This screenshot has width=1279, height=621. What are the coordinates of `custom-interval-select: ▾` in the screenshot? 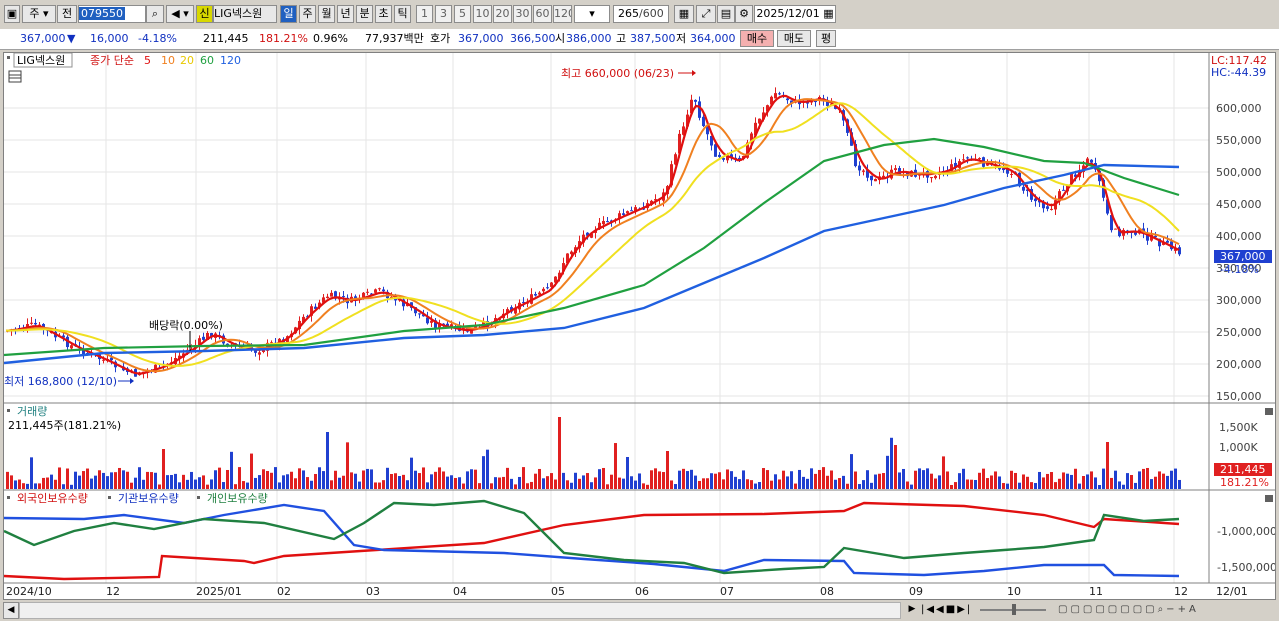 It's located at (592, 14).